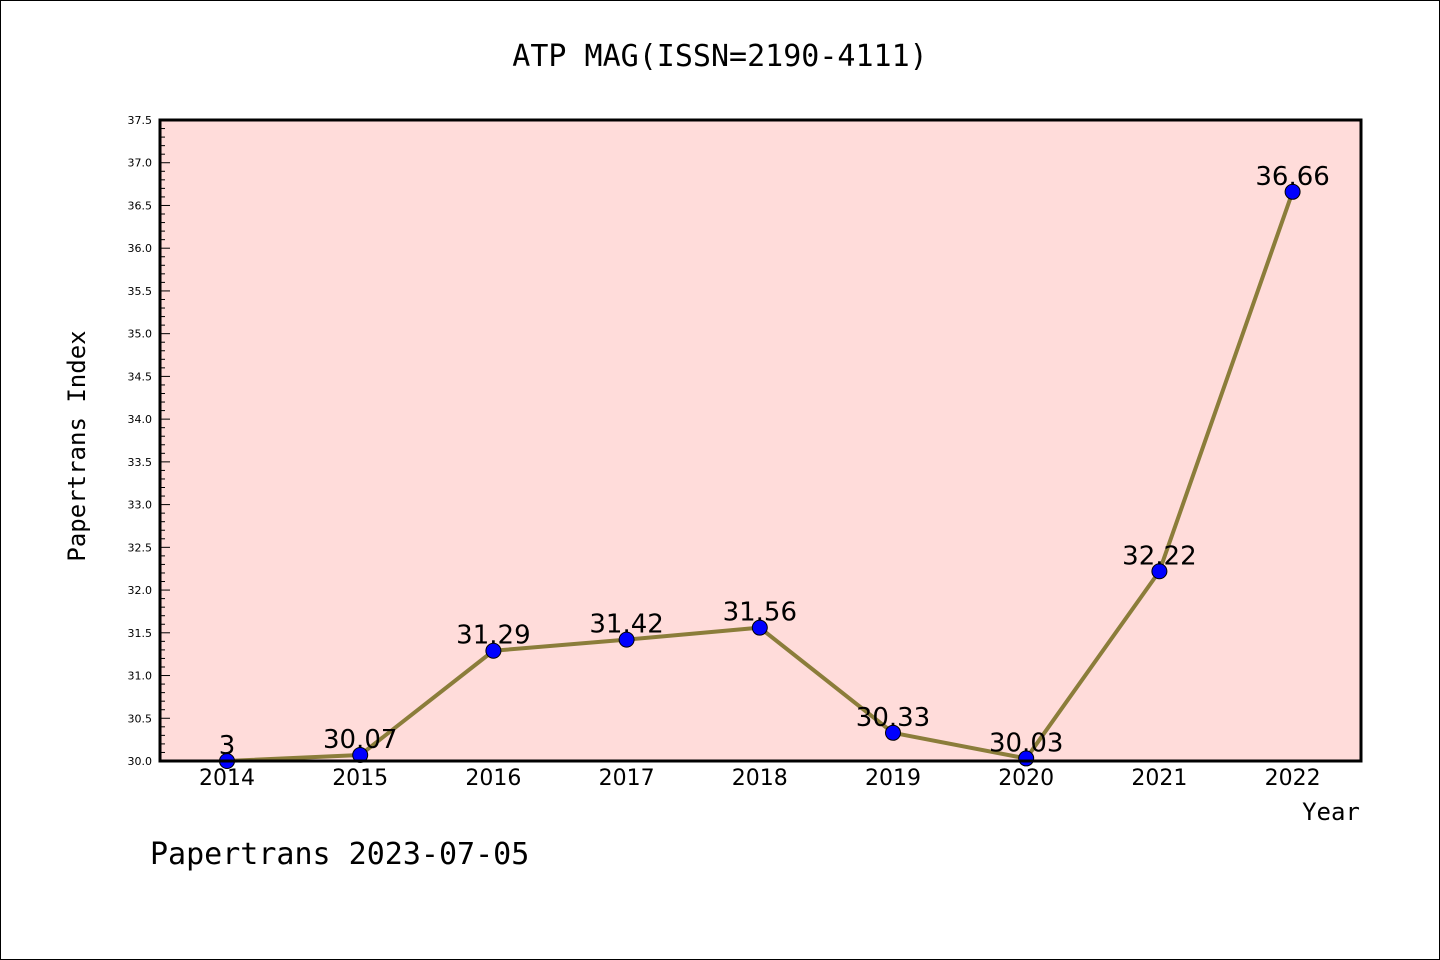  Describe the element at coordinates (1159, 778) in the screenshot. I see `x-tick-label: 2021` at that location.